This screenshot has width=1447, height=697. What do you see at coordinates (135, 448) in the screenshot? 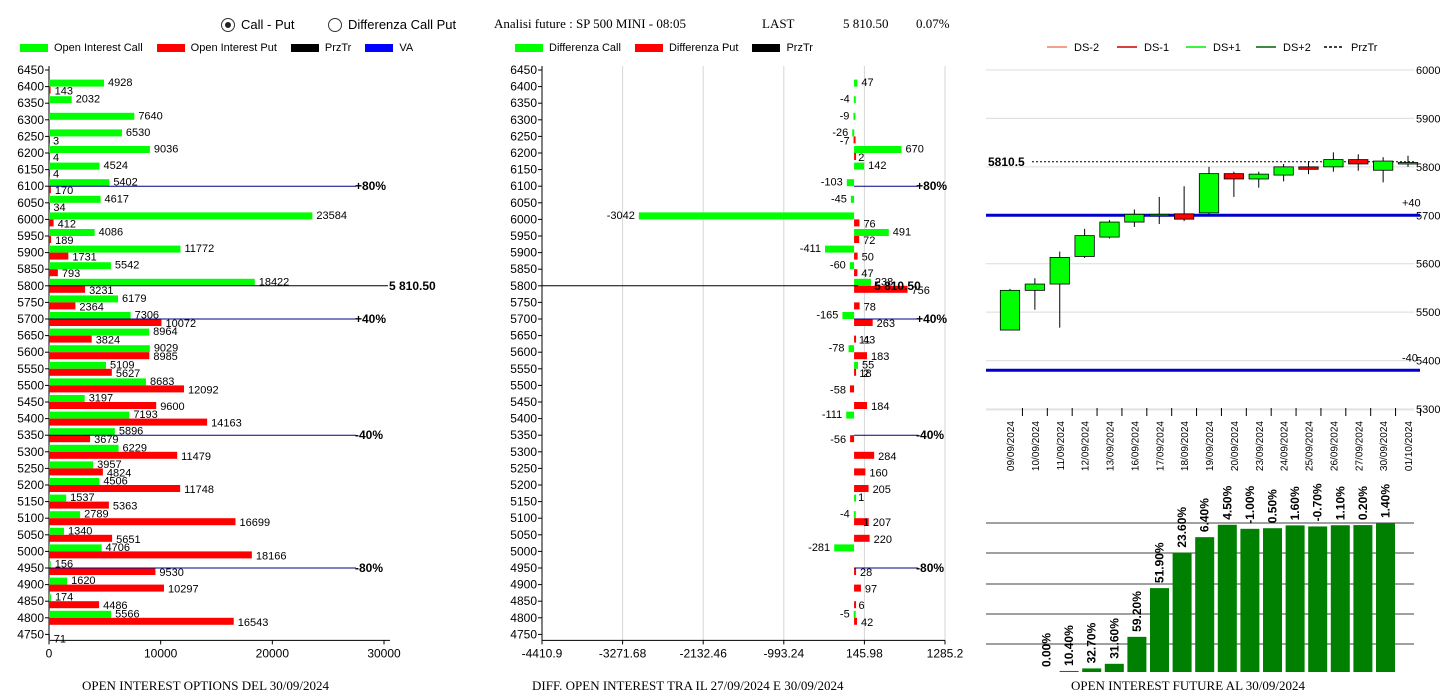
I see `call-value-label: 6229` at bounding box center [135, 448].